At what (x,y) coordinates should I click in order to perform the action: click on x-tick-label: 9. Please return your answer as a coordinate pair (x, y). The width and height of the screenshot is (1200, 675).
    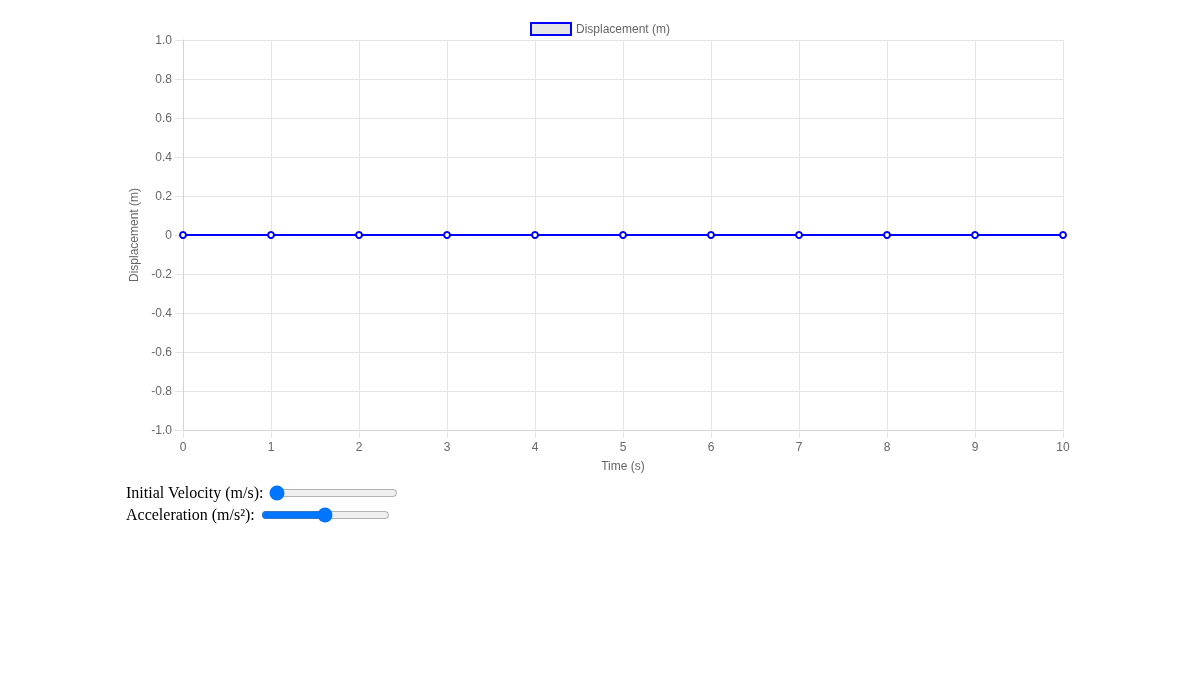
    Looking at the image, I should click on (975, 447).